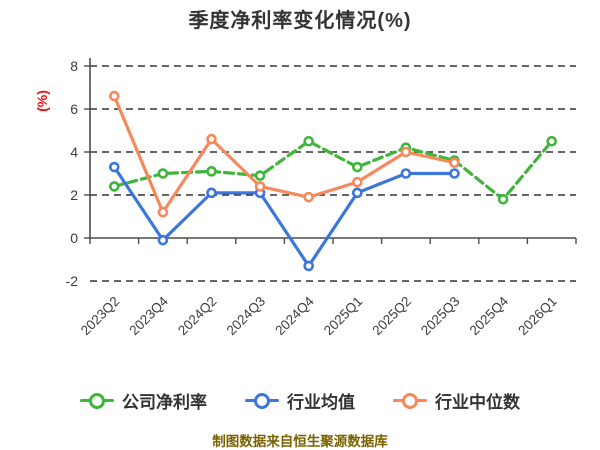 Image resolution: width=600 pixels, height=450 pixels. What do you see at coordinates (300, 441) in the screenshot?
I see `data-source-note: 制图数据来自恒生聚源数据库` at bounding box center [300, 441].